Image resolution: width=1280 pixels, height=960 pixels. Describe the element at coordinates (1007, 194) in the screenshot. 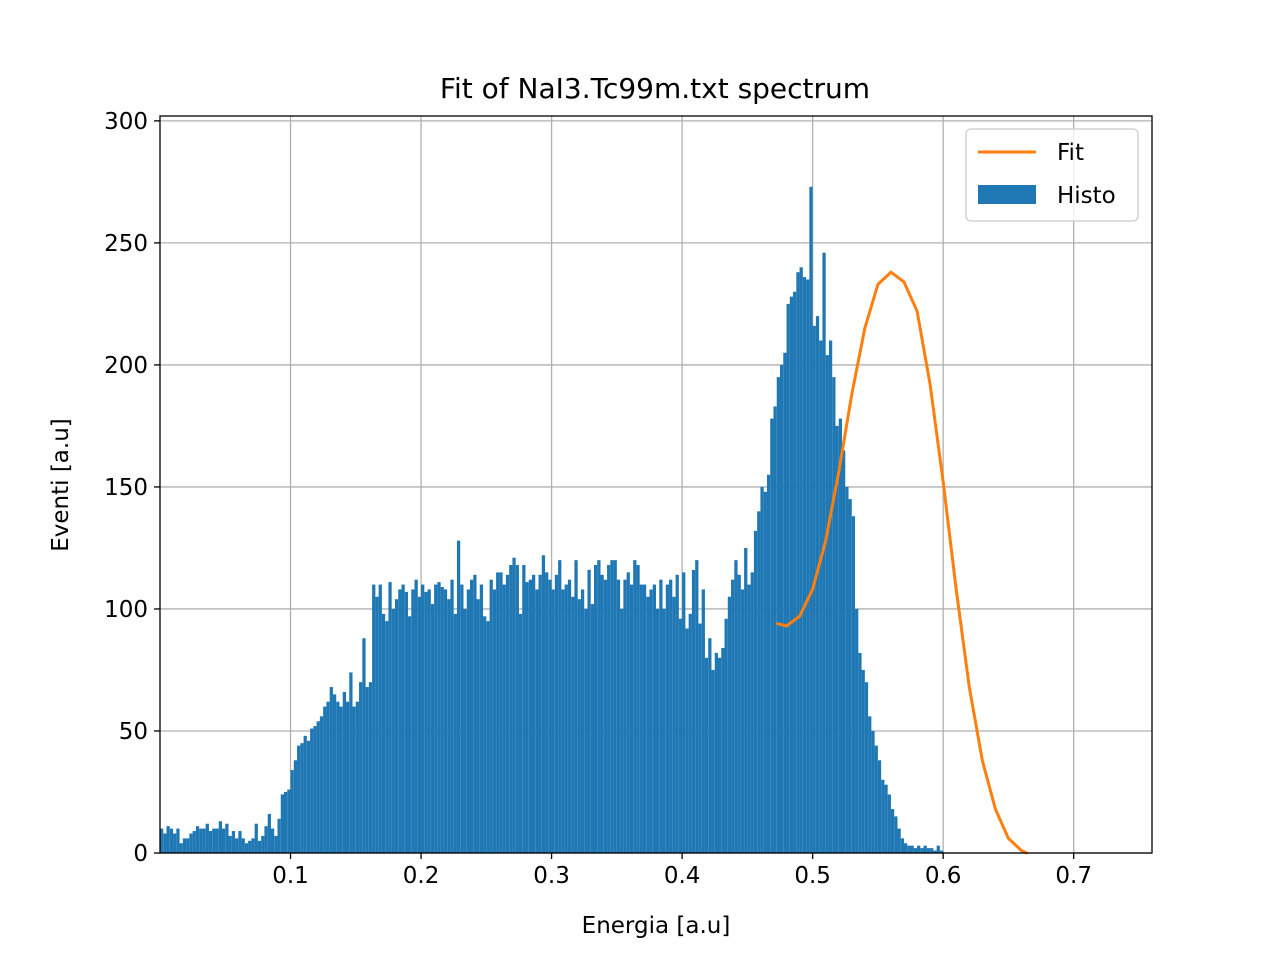

I see `legend-histo-swatch` at that location.